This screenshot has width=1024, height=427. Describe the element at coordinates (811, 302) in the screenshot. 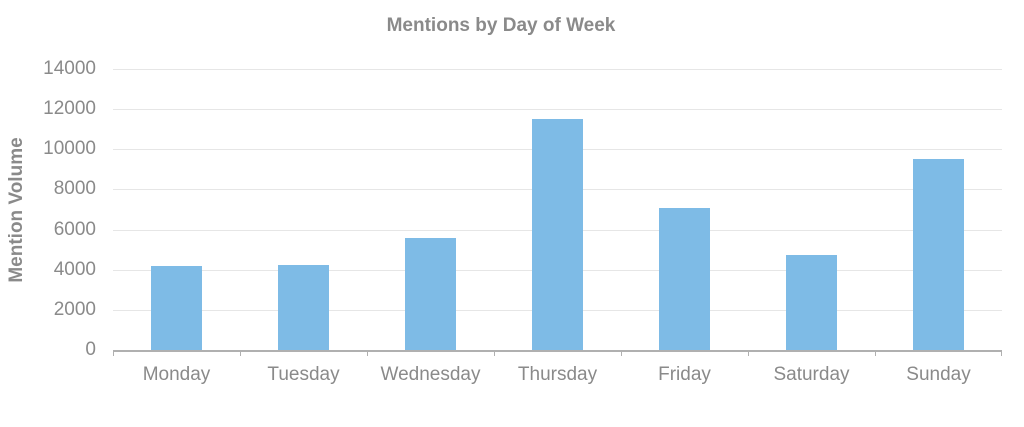

I see `bar-saturday` at that location.